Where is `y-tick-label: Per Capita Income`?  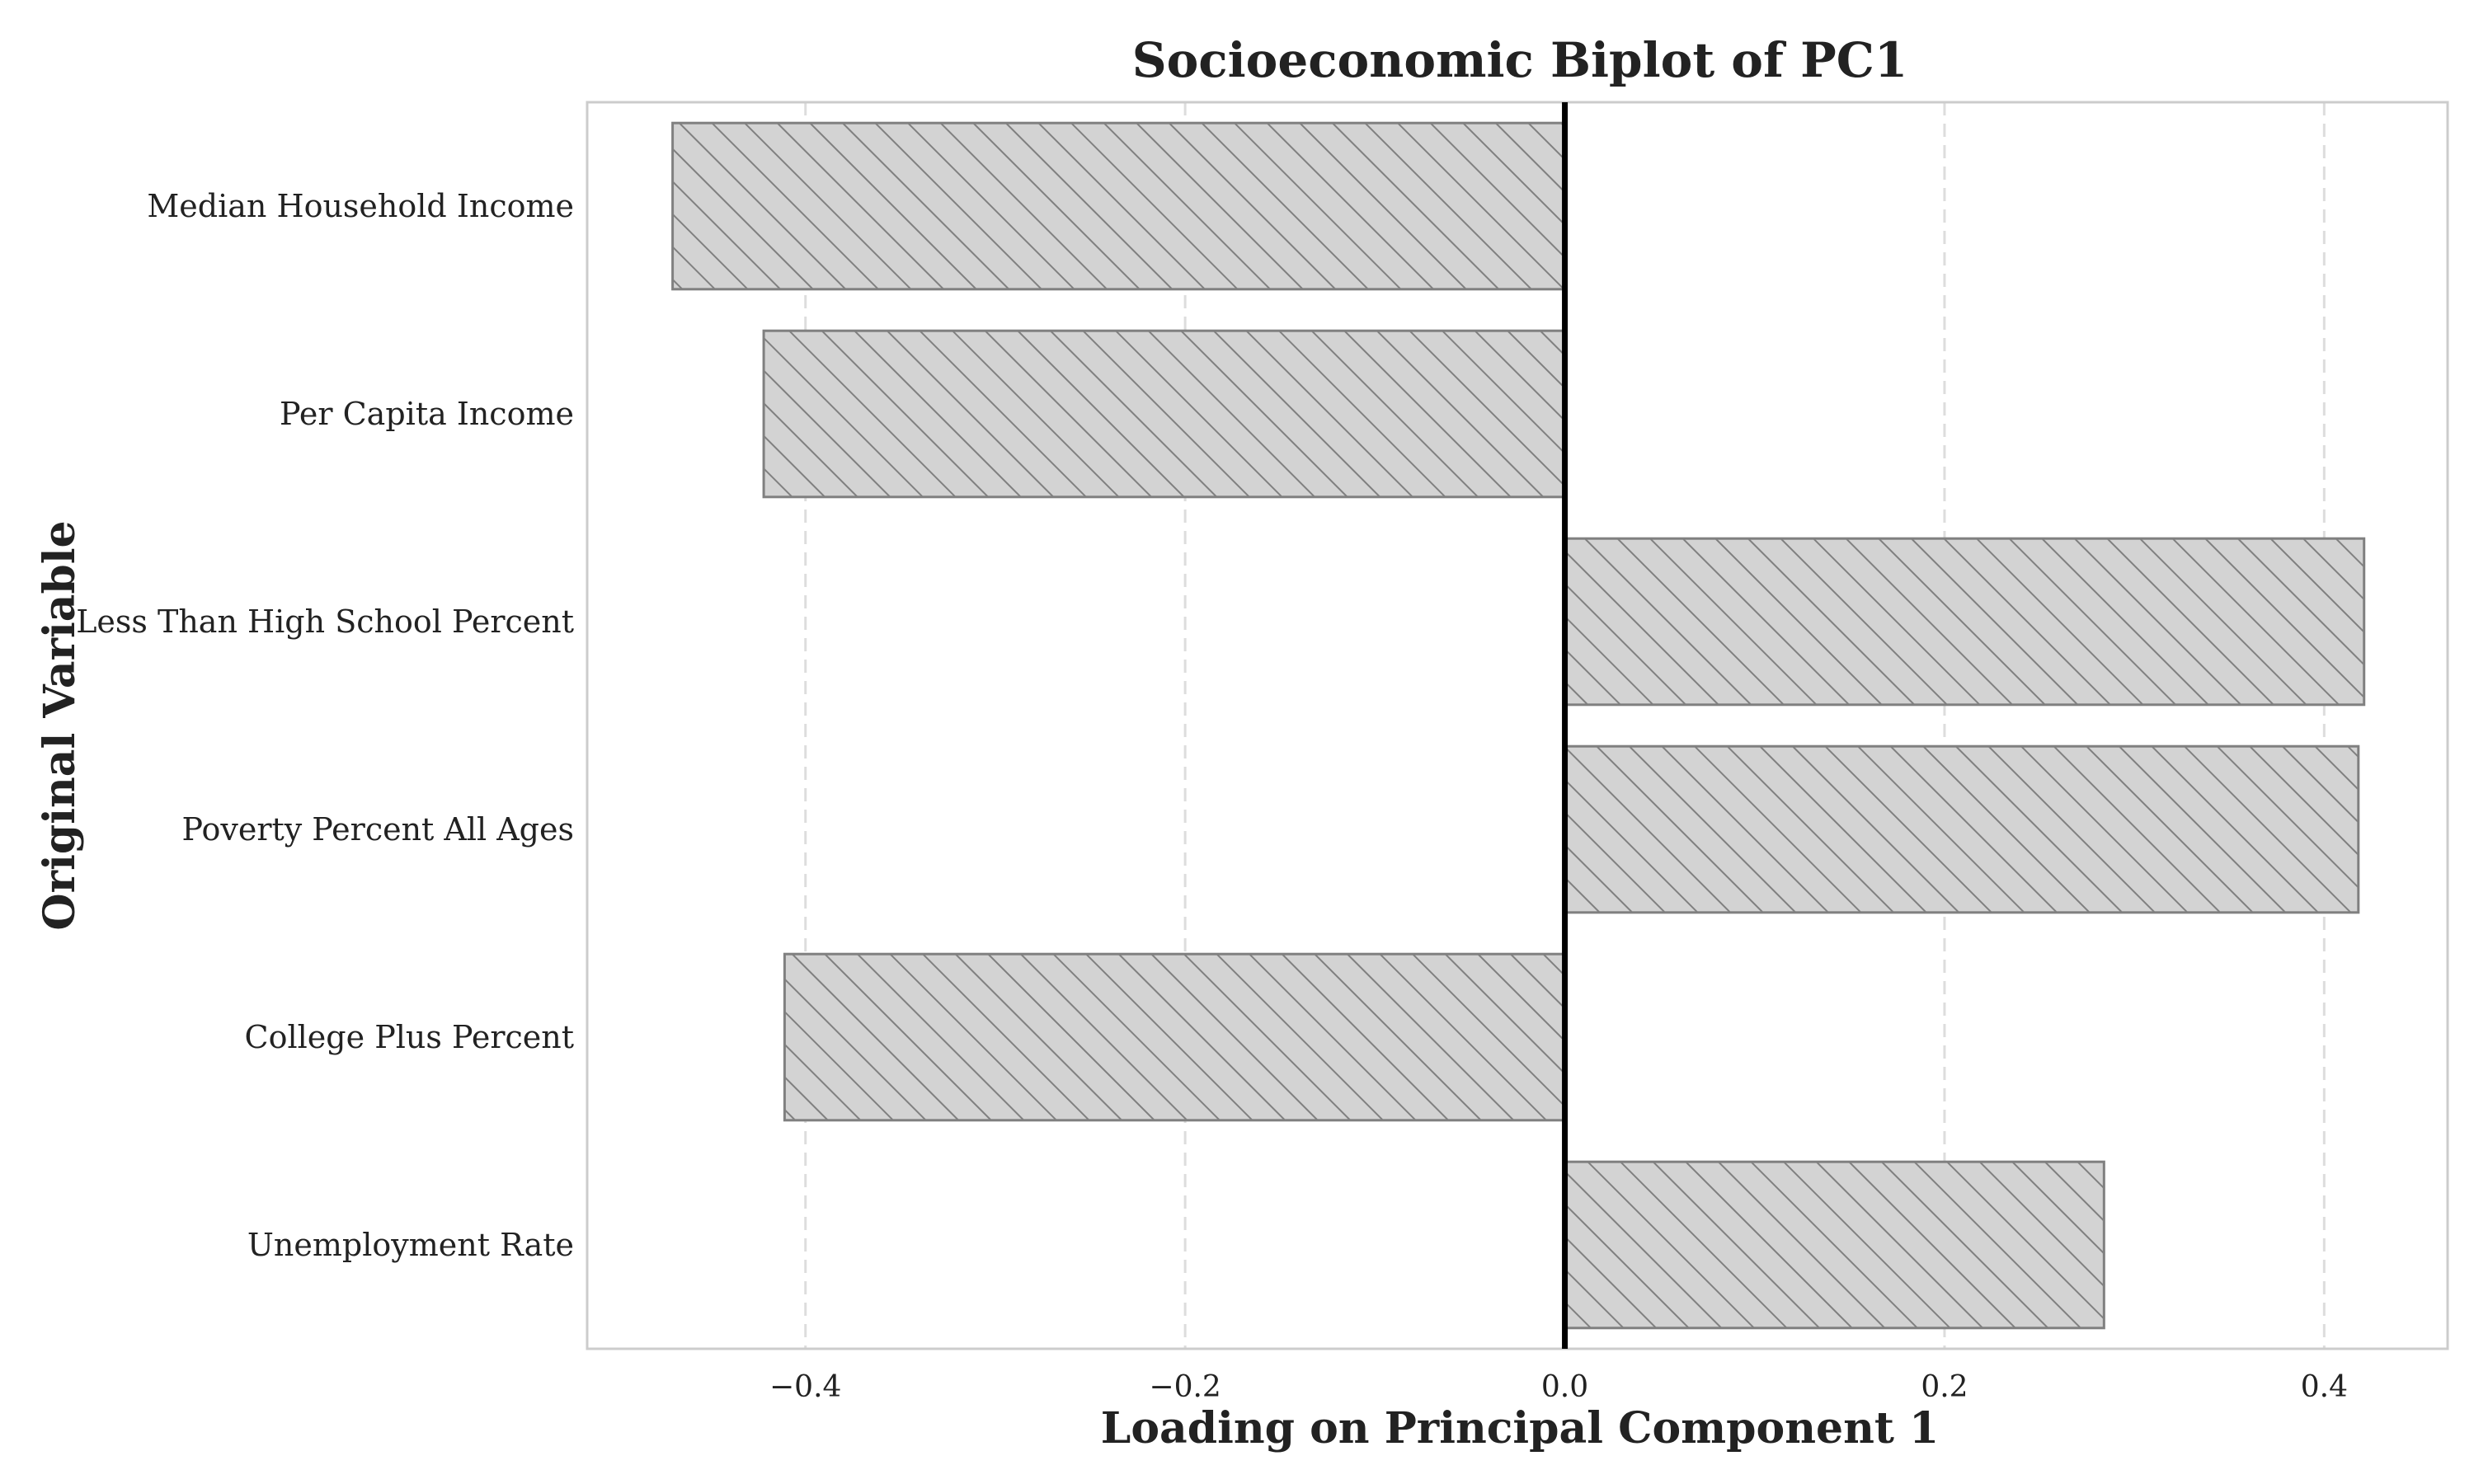
y-tick-label: Per Capita Income is located at coordinates (427, 414).